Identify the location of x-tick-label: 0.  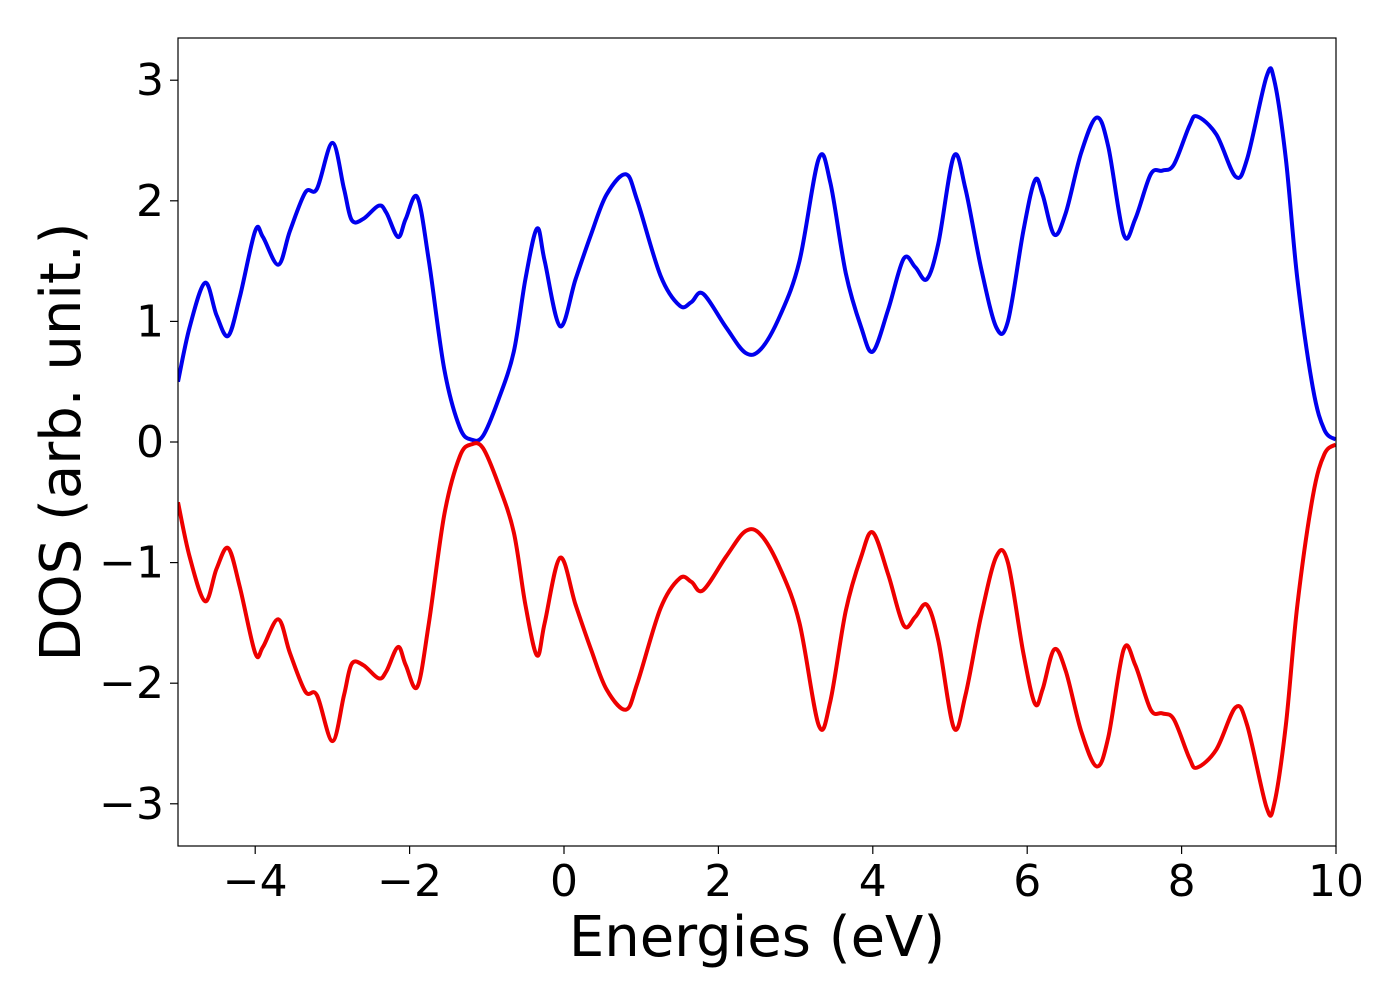
(564, 881).